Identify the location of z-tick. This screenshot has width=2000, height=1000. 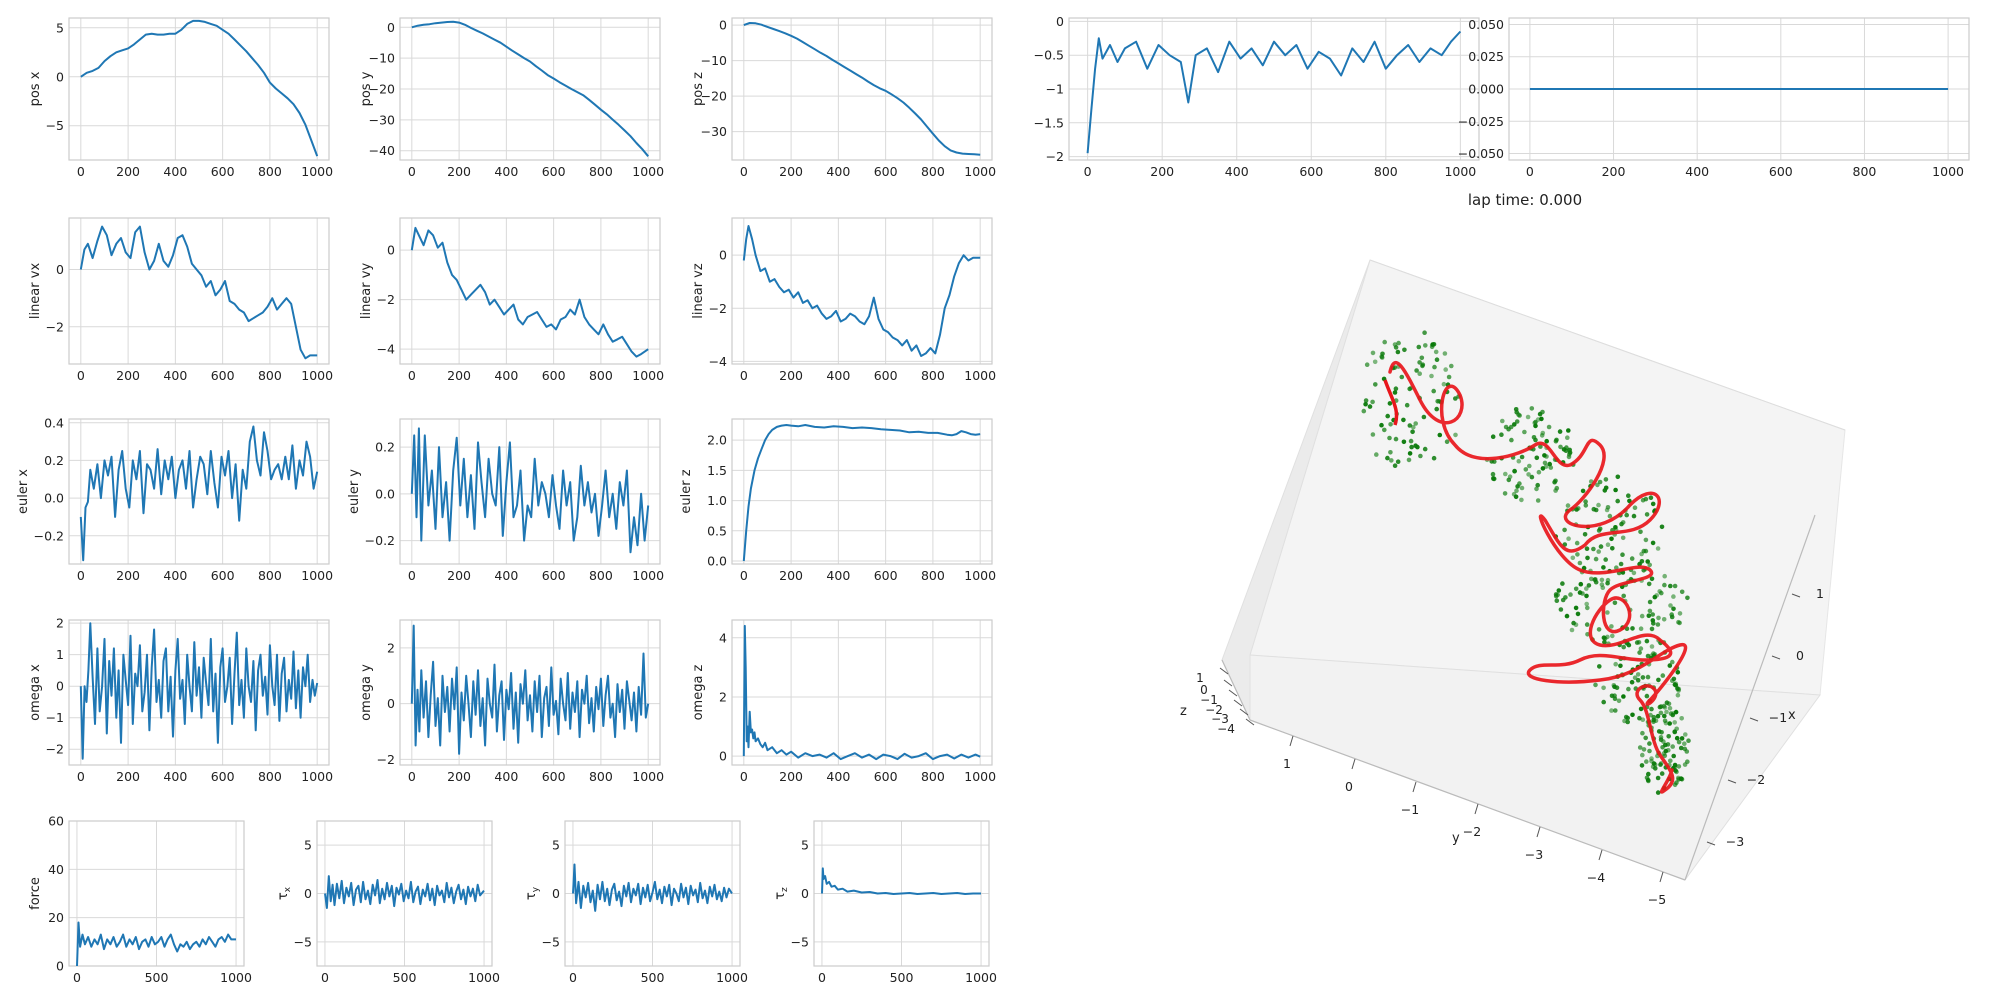
(1233, 693).